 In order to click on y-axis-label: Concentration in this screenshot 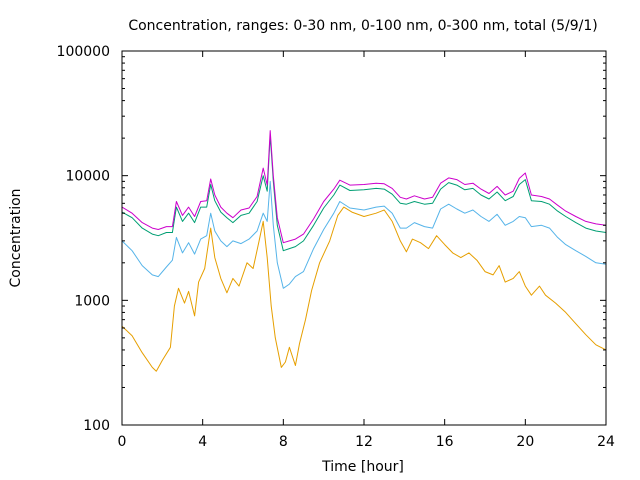, I will do `click(16, 237)`.